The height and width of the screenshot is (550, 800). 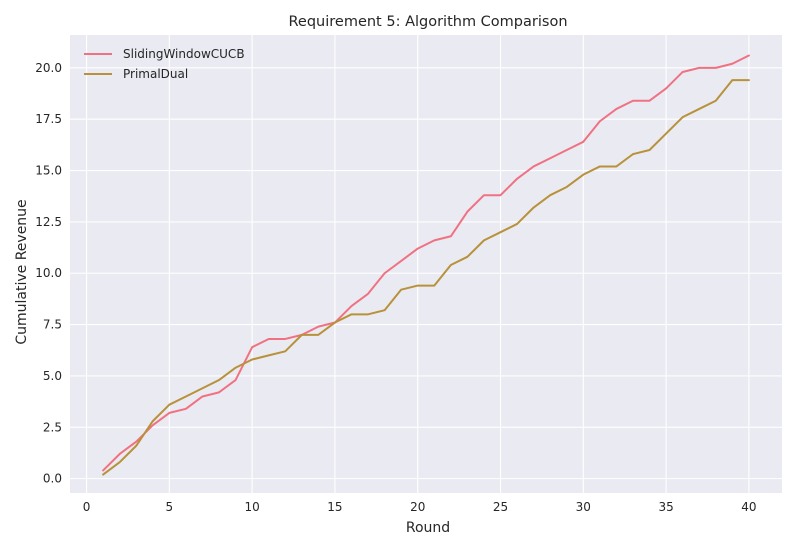 I want to click on y-tick-label: 15.0, so click(x=48, y=171).